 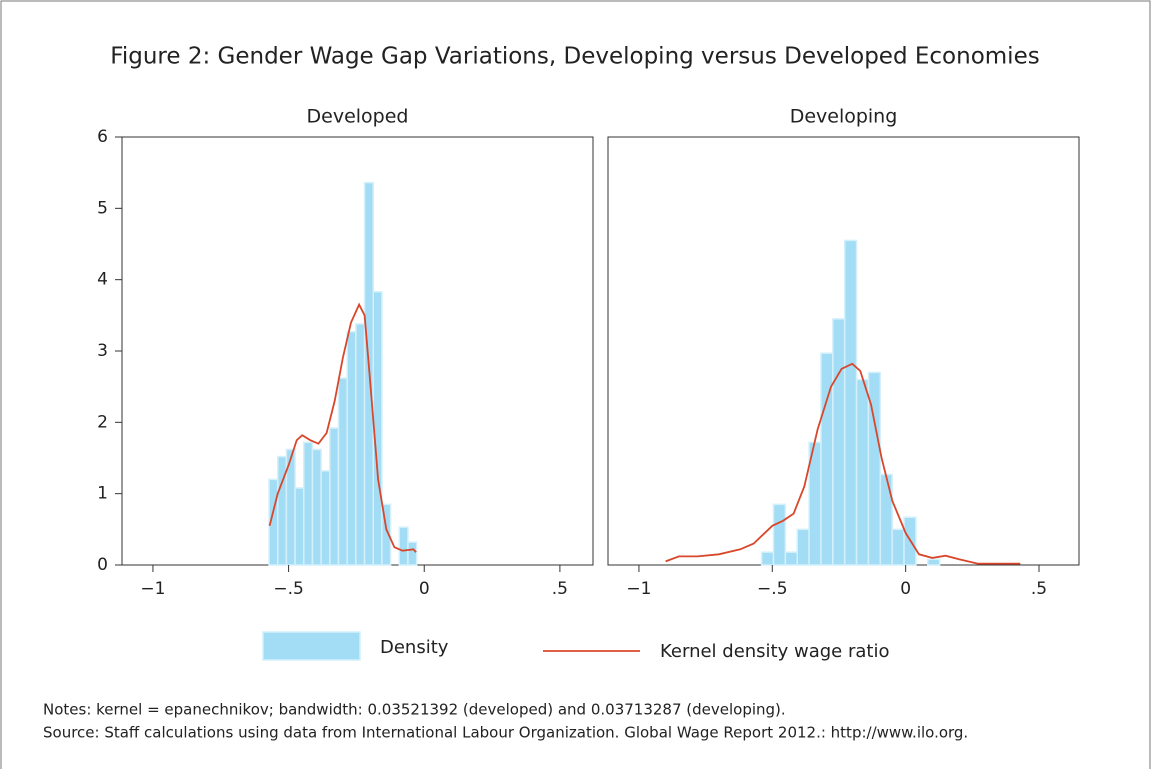 What do you see at coordinates (102, 137) in the screenshot?
I see `y-tick-label: 6` at bounding box center [102, 137].